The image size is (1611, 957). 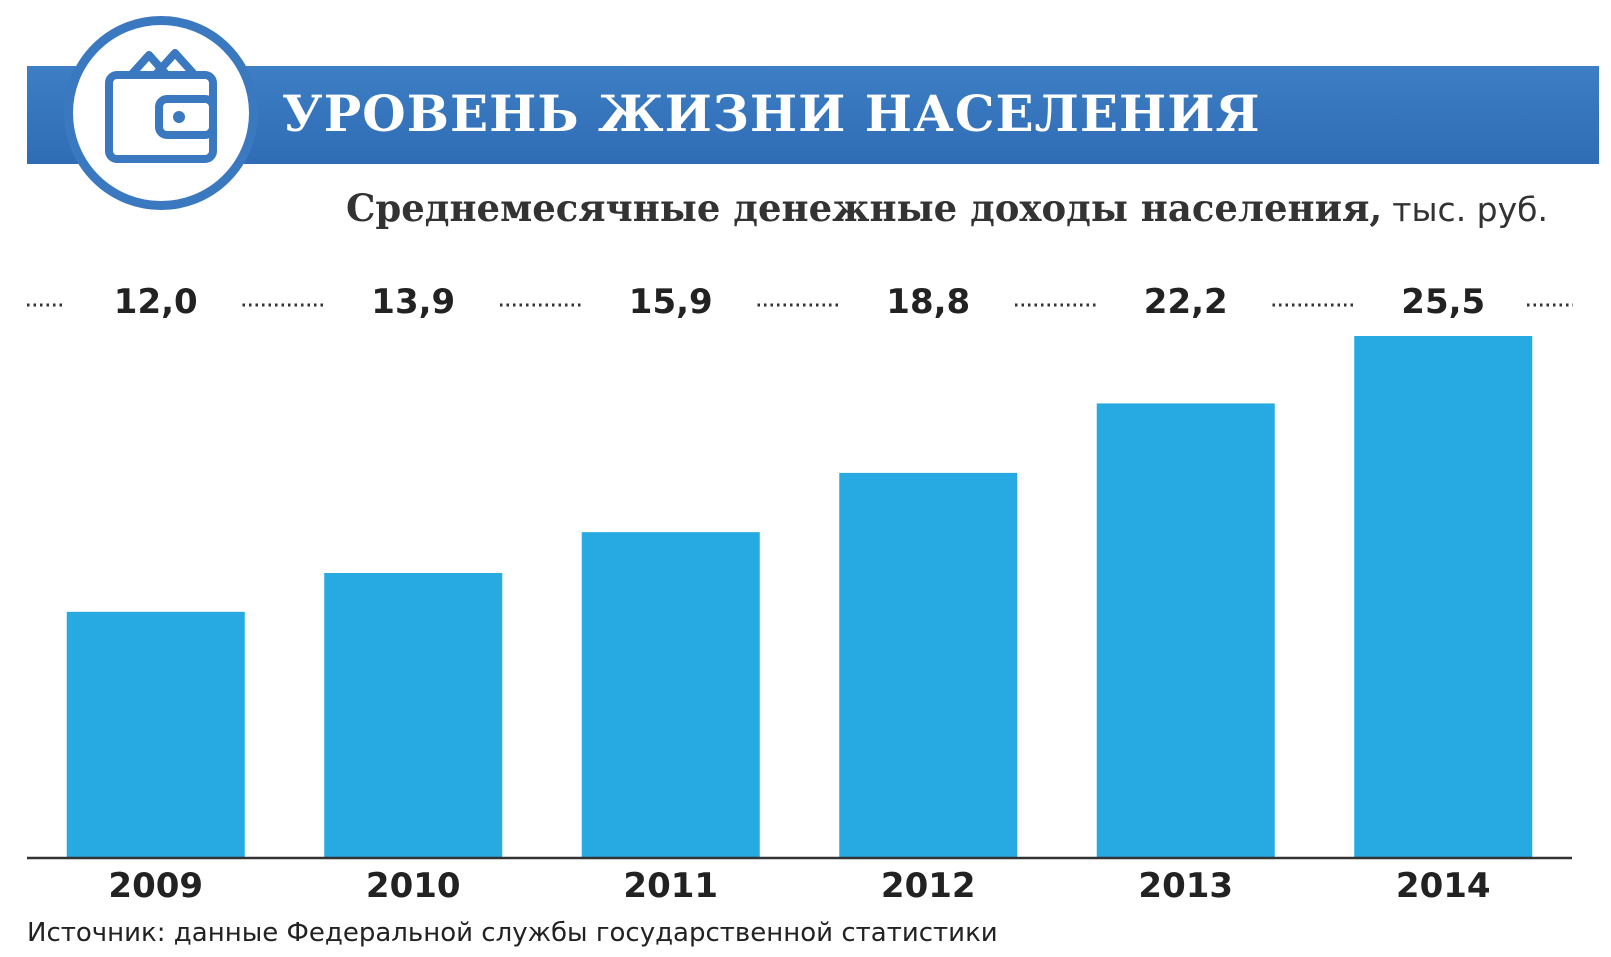 I want to click on bar-2012, so click(x=928, y=664).